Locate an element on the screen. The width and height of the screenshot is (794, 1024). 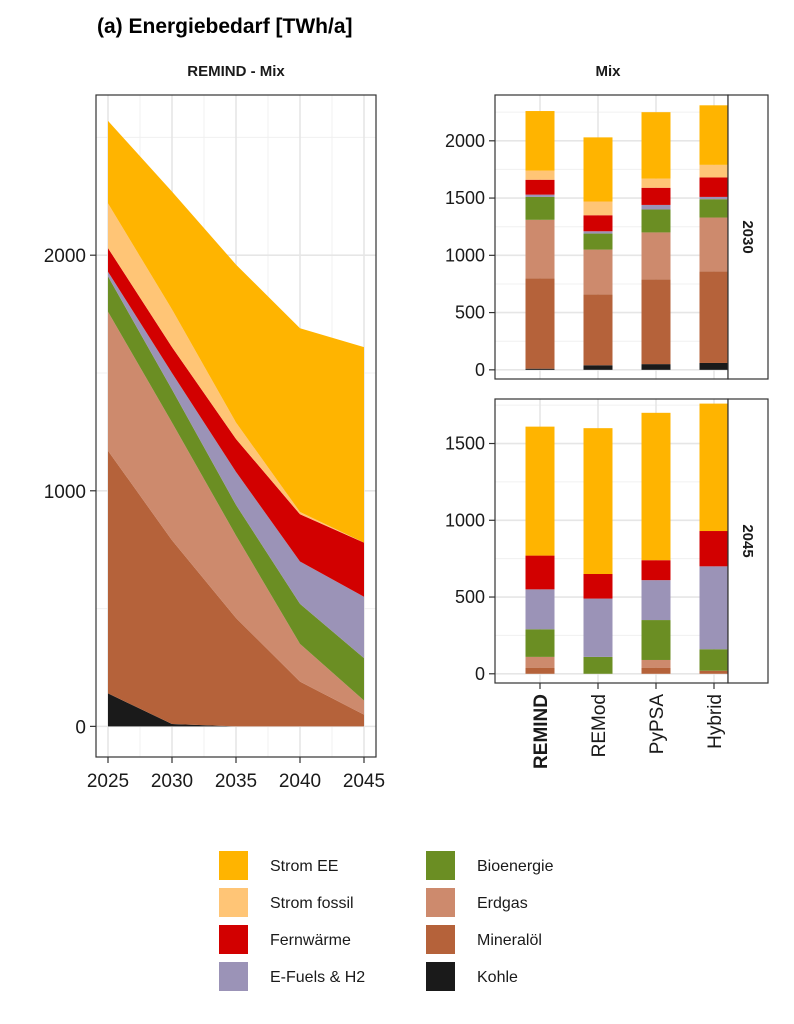
bar-2045-remod-fernwärme is located at coordinates (598, 586).